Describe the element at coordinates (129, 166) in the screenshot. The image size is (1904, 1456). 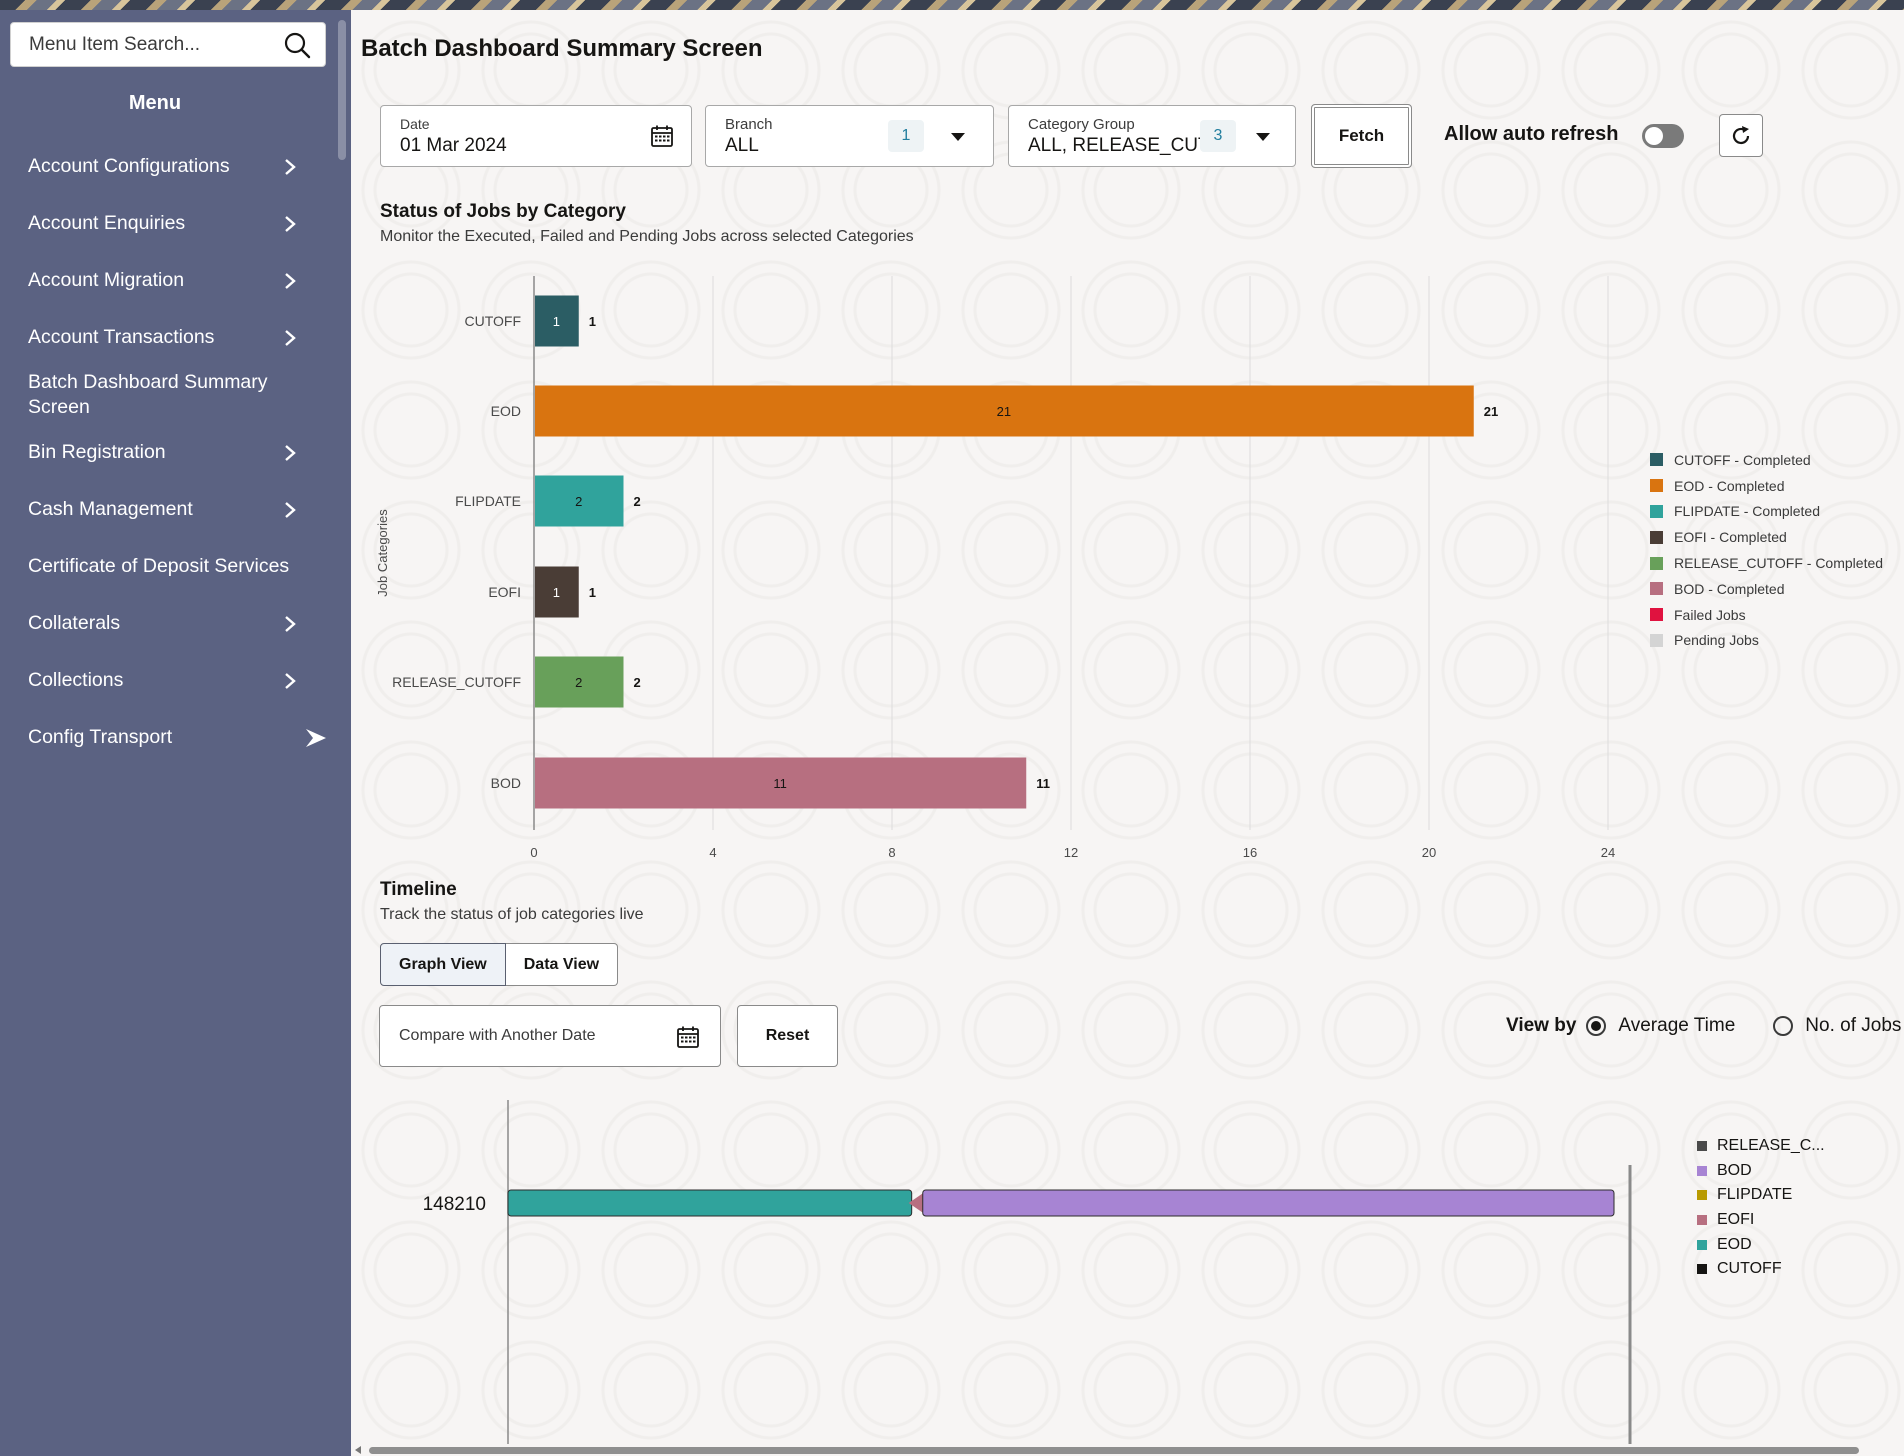
I see `menu-item-label: Account Configurations` at that location.